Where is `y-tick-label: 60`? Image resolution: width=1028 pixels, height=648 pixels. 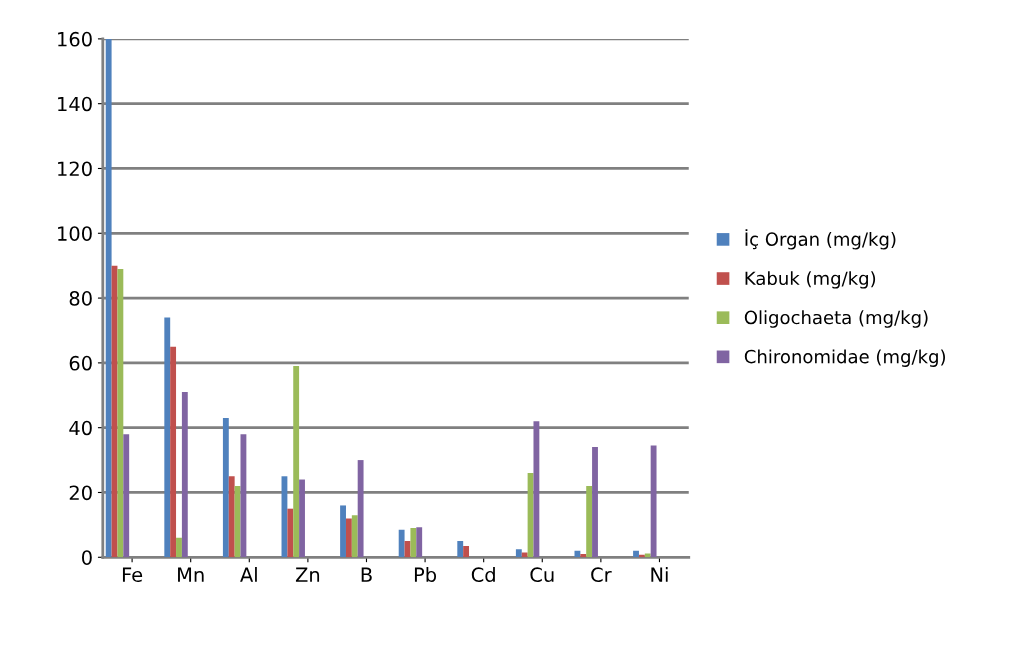
y-tick-label: 60 is located at coordinates (80, 363).